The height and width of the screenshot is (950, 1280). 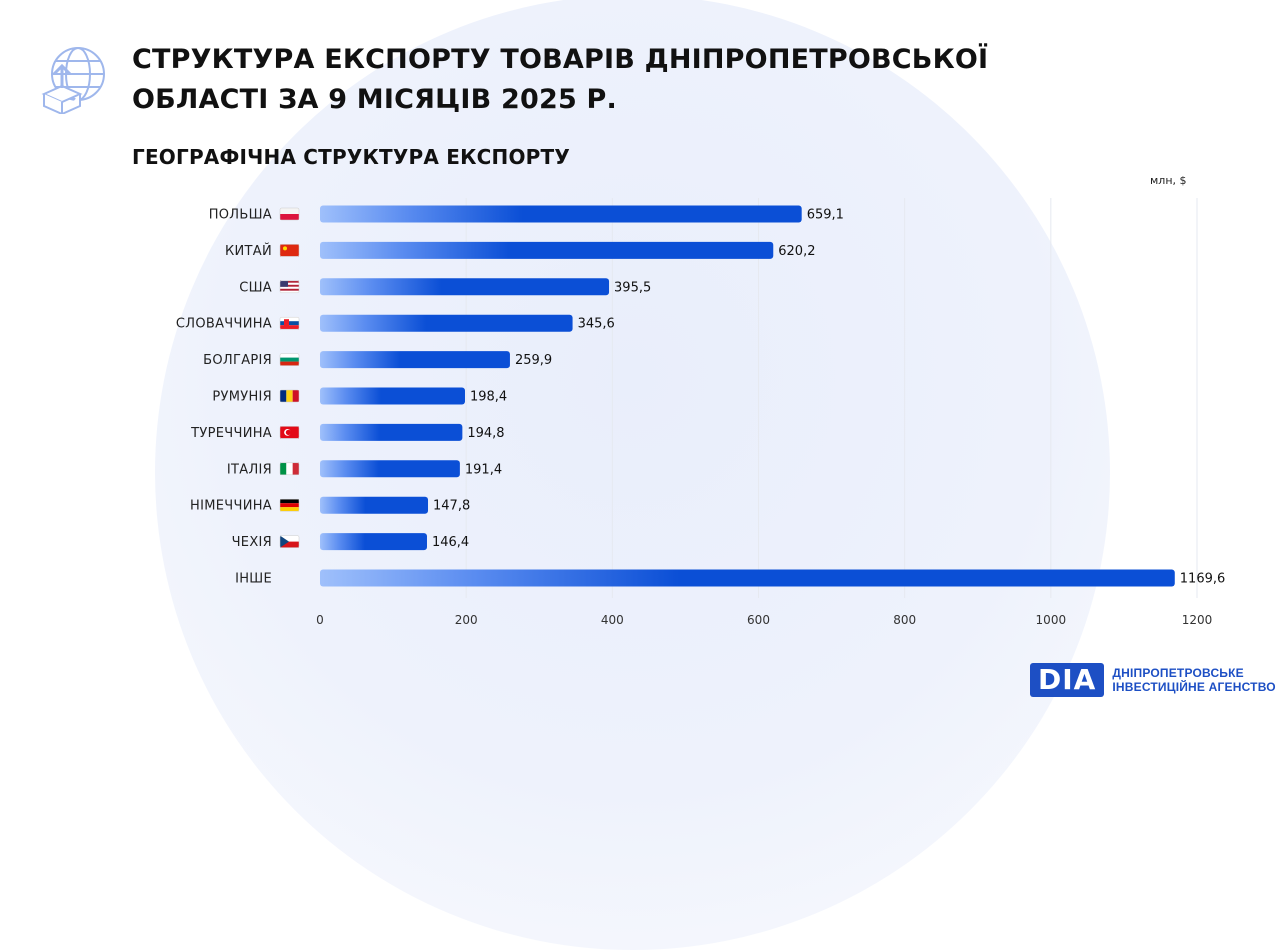 I want to click on brand-line-2: ІНВЕСТИЦІЙНЕ АГЕНСТВО, so click(x=1194, y=687).